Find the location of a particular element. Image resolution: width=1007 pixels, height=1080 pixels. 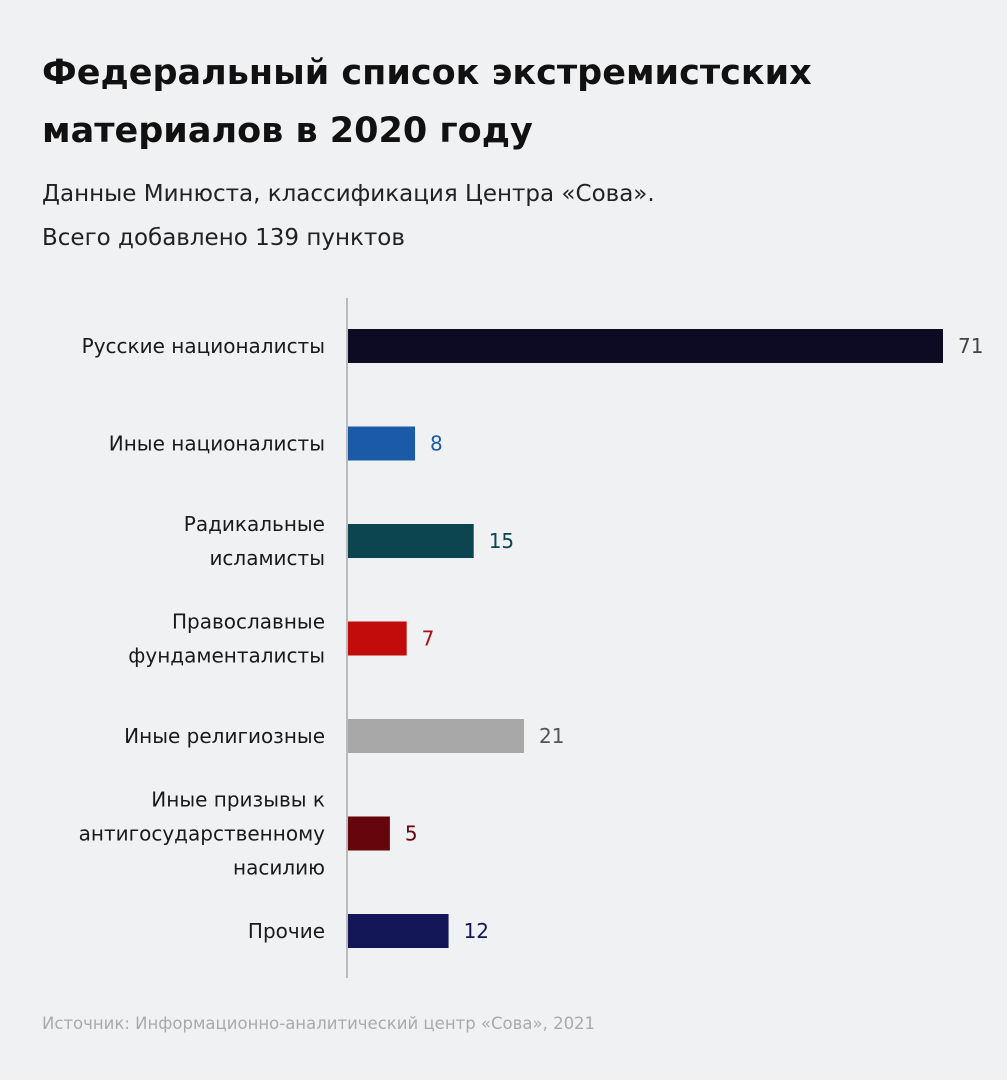

chart-title-line-2: материалов в 2020 году is located at coordinates (287, 131).